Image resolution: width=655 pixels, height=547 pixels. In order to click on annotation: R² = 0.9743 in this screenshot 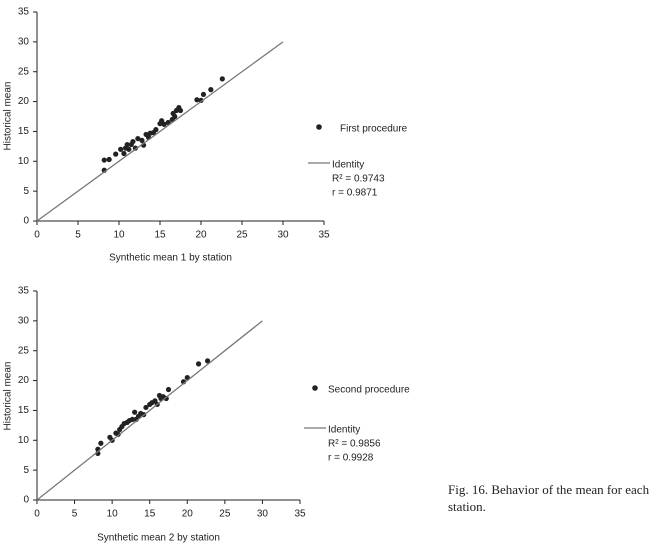, I will do `click(358, 179)`.